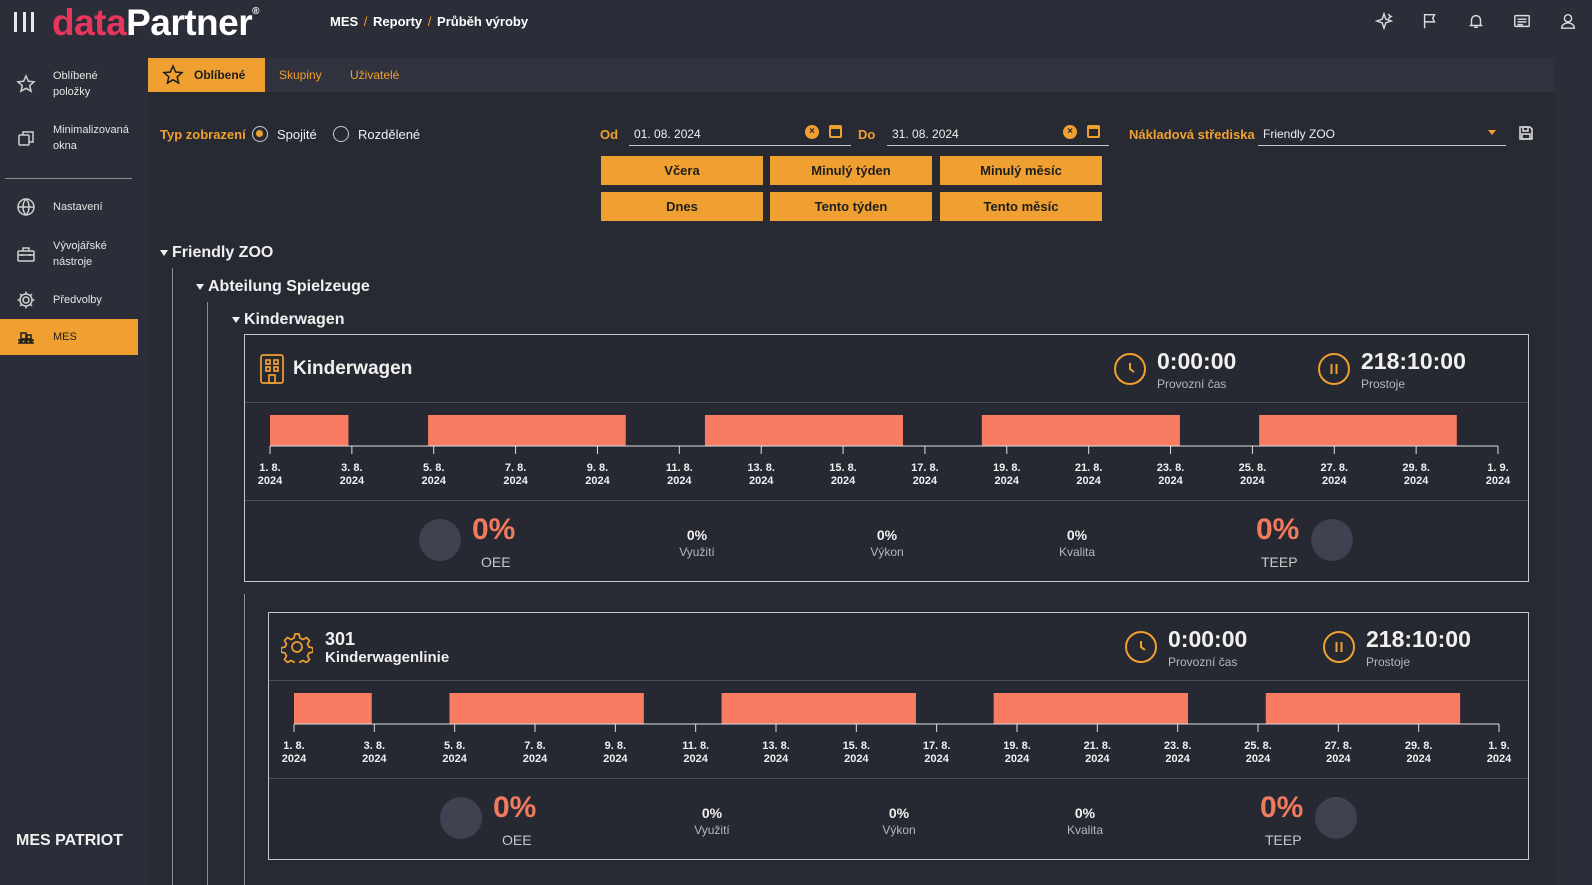  What do you see at coordinates (1419, 752) in the screenshot?
I see `timeline-tick-label: 29. 8. 2024` at bounding box center [1419, 752].